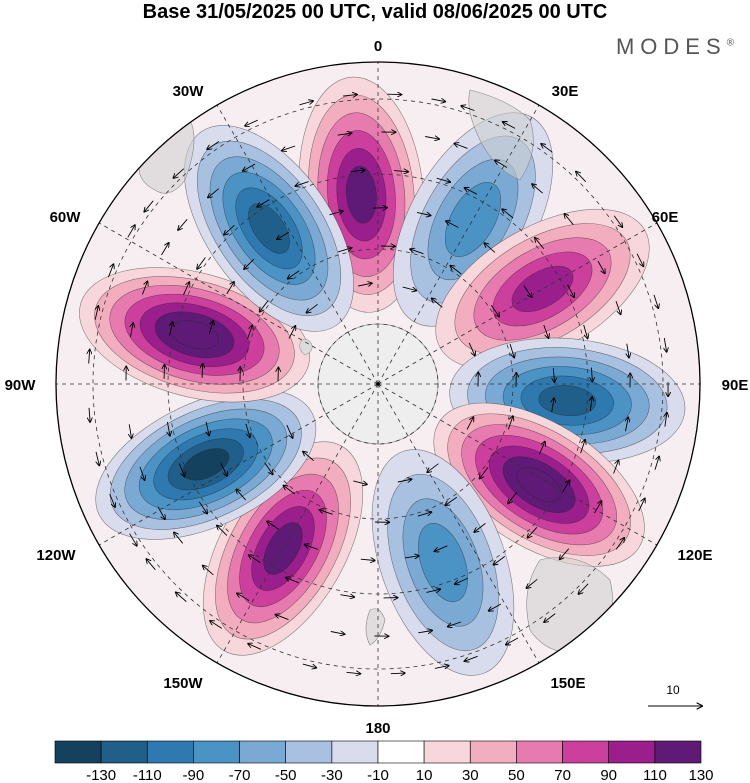 Image resolution: width=750 pixels, height=783 pixels. I want to click on lon-label-90w: 90W, so click(21, 385).